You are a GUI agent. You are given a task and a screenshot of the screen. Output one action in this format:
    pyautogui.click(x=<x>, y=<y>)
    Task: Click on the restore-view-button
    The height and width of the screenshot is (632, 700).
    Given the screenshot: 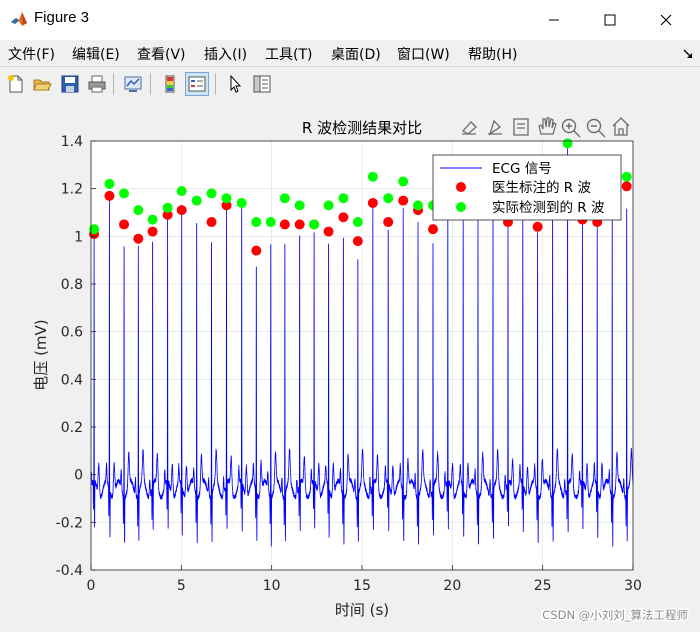 What is the action you would take?
    pyautogui.click(x=621, y=126)
    